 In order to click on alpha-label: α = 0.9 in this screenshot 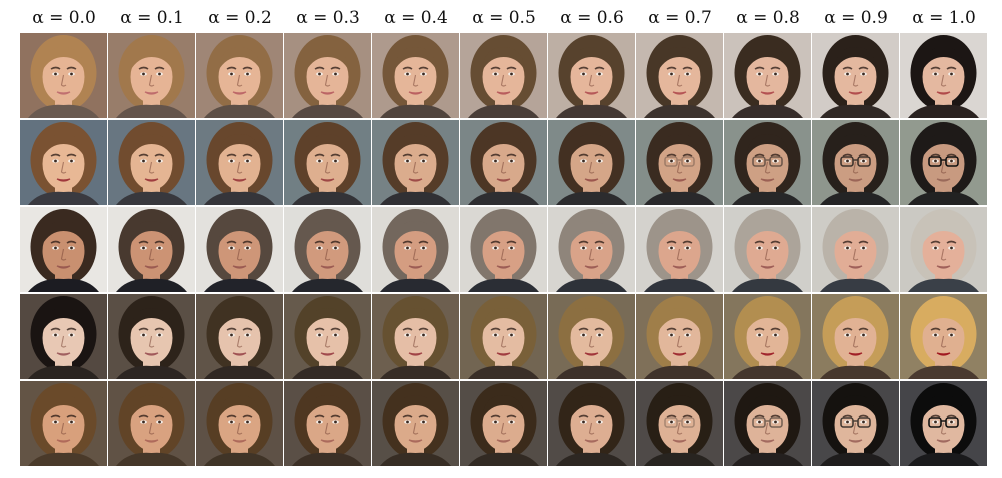, I will do `click(856, 18)`.